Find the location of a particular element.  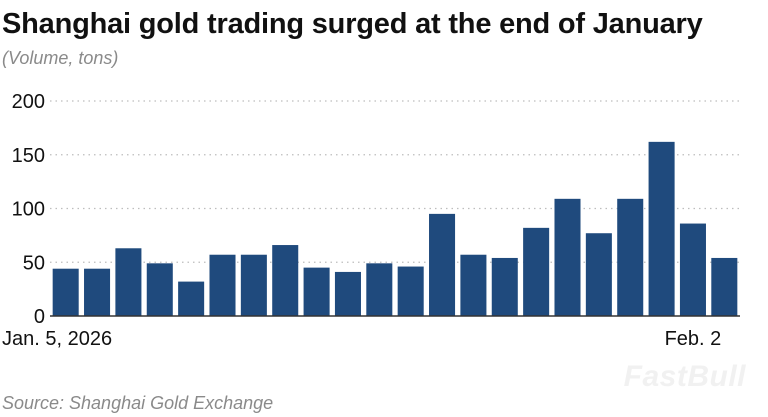

y-tick-label: 0 is located at coordinates (39, 317).